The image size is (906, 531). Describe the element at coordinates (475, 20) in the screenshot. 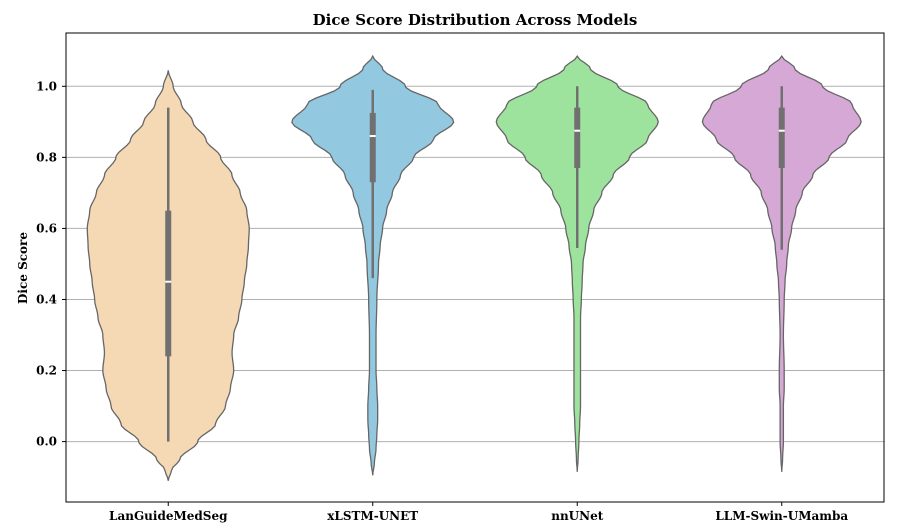

I see `chart-title: Dice Score Distribution Across Models` at that location.